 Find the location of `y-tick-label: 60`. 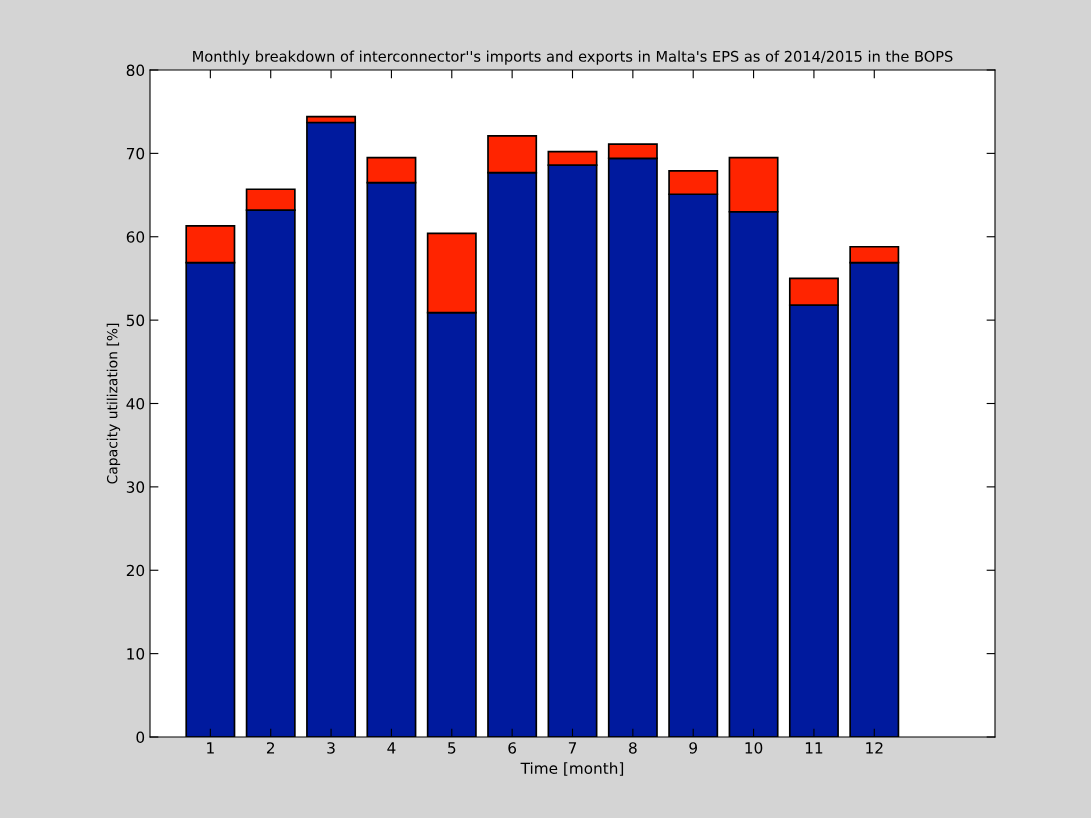

y-tick-label: 60 is located at coordinates (135, 237).